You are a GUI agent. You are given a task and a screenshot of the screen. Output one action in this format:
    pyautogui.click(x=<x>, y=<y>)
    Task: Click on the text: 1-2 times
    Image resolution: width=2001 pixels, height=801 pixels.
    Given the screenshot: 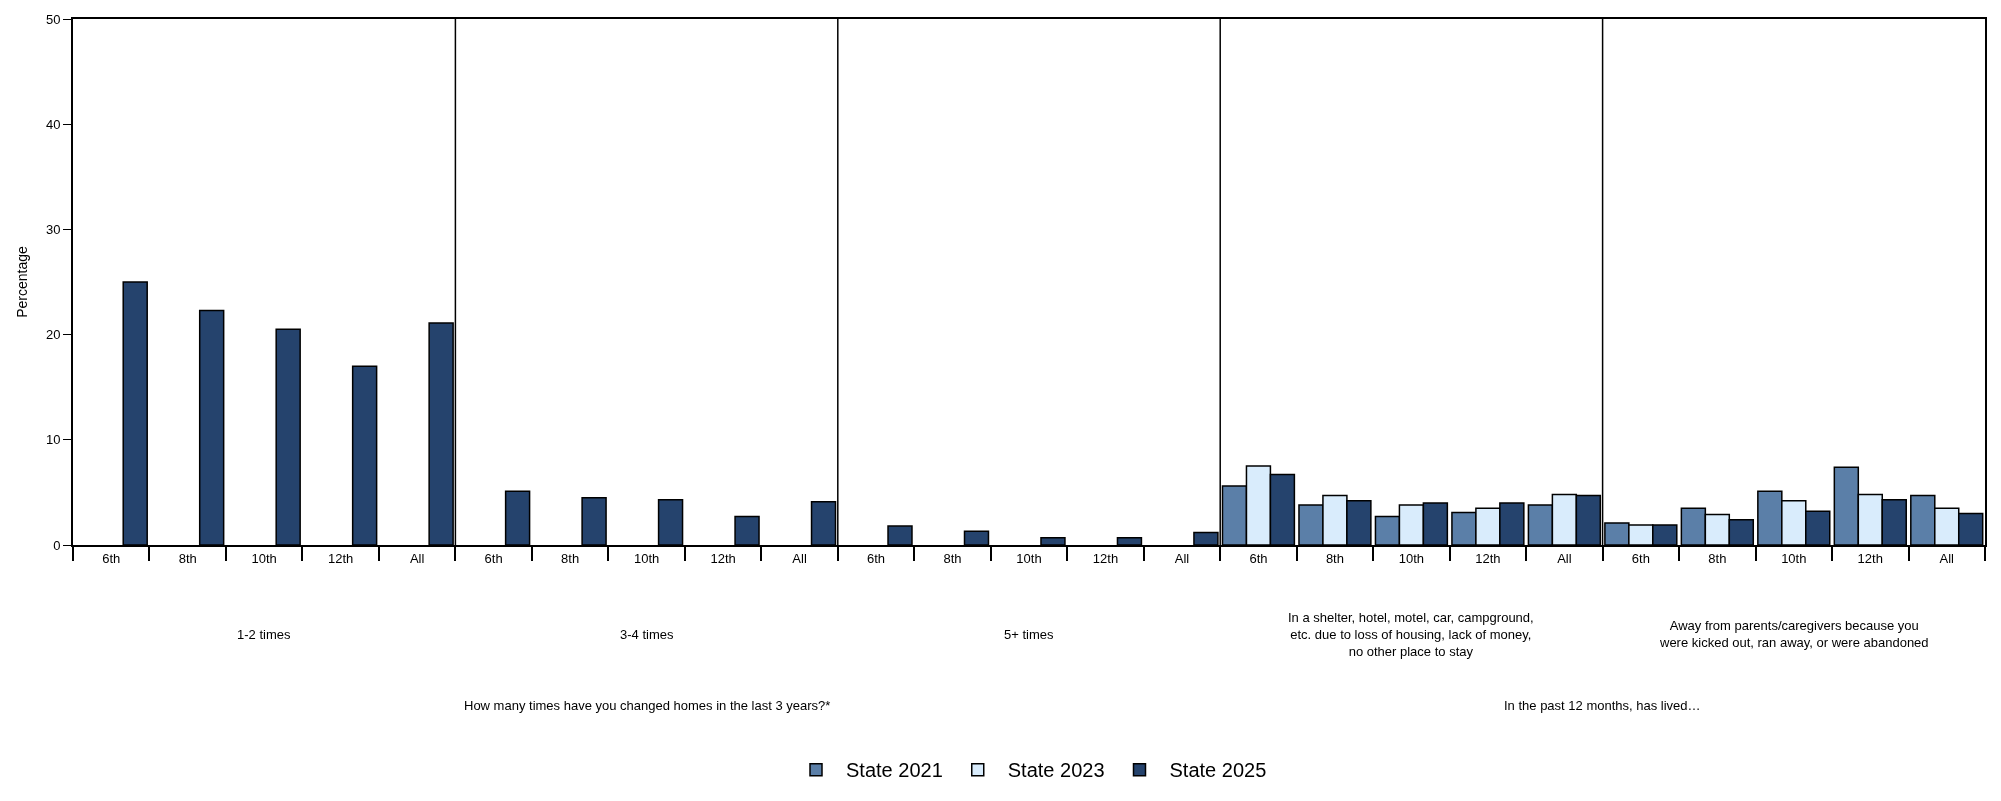 What is the action you would take?
    pyautogui.click(x=264, y=634)
    